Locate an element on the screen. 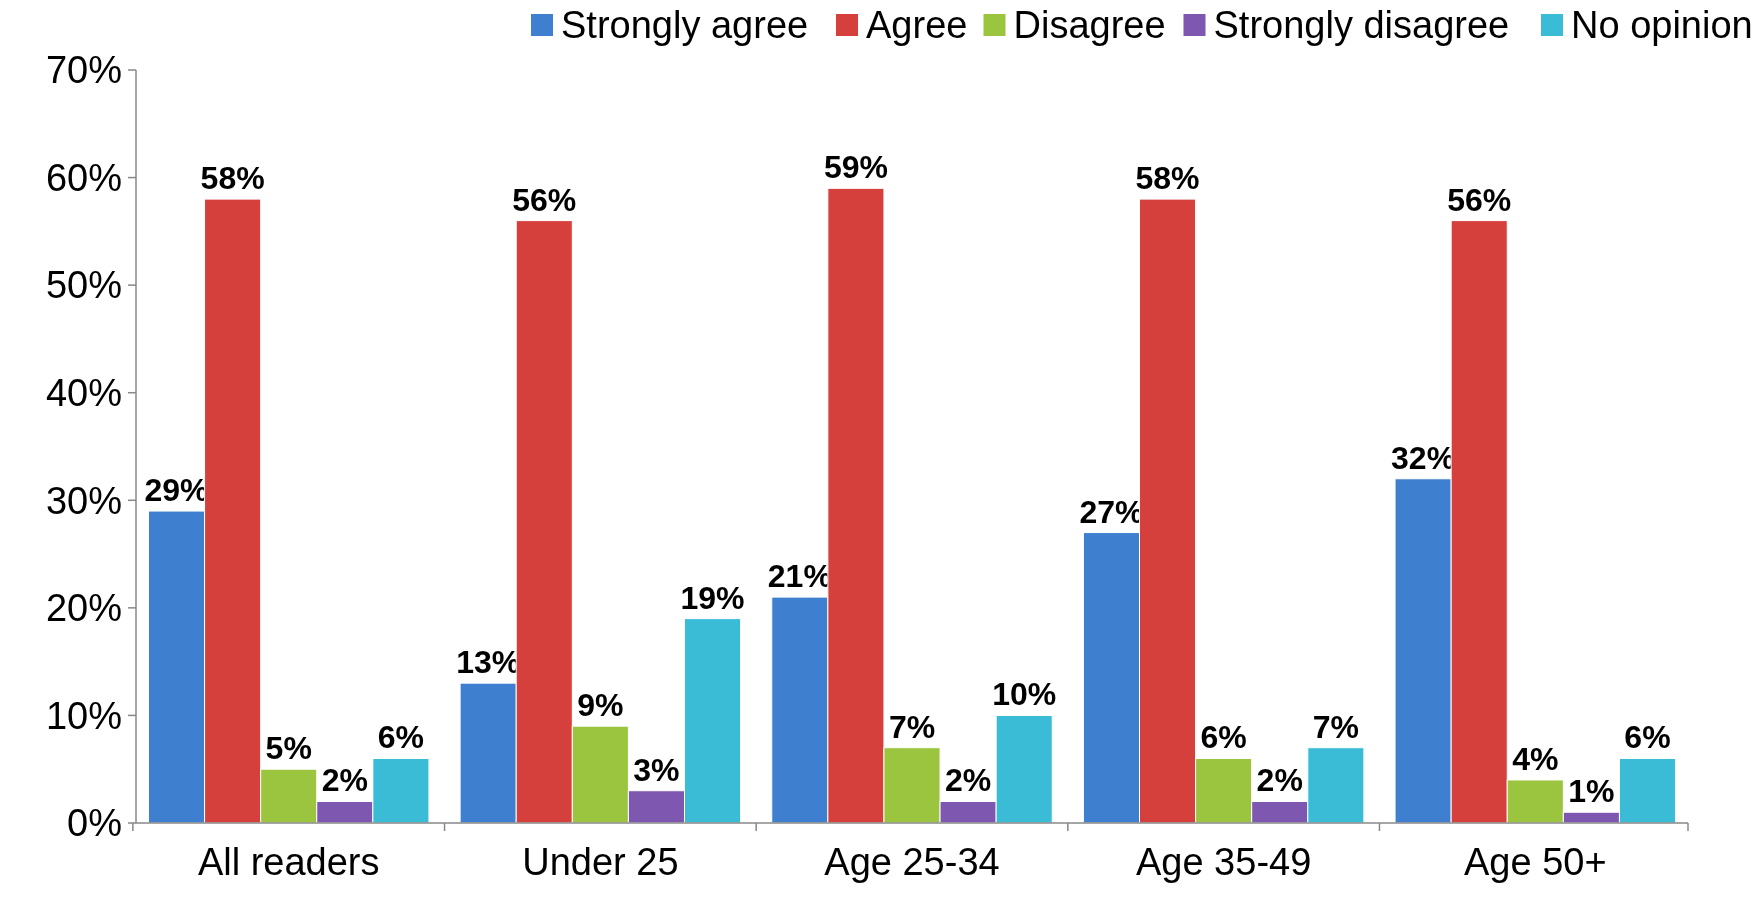  y-tick-label: 0% is located at coordinates (94, 823).